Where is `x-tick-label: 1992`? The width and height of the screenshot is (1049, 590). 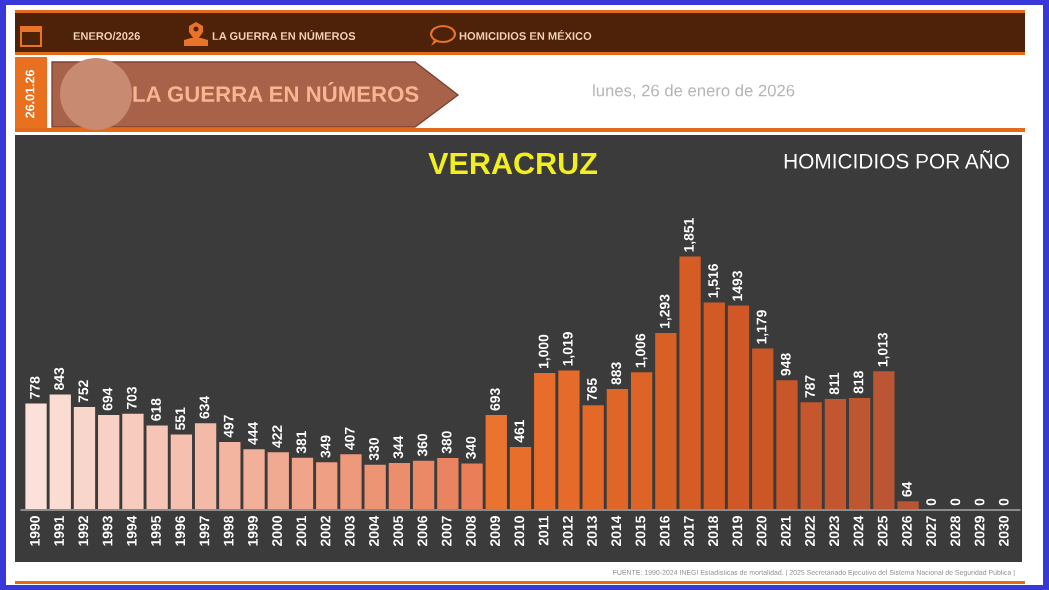
x-tick-label: 1992 is located at coordinates (83, 531).